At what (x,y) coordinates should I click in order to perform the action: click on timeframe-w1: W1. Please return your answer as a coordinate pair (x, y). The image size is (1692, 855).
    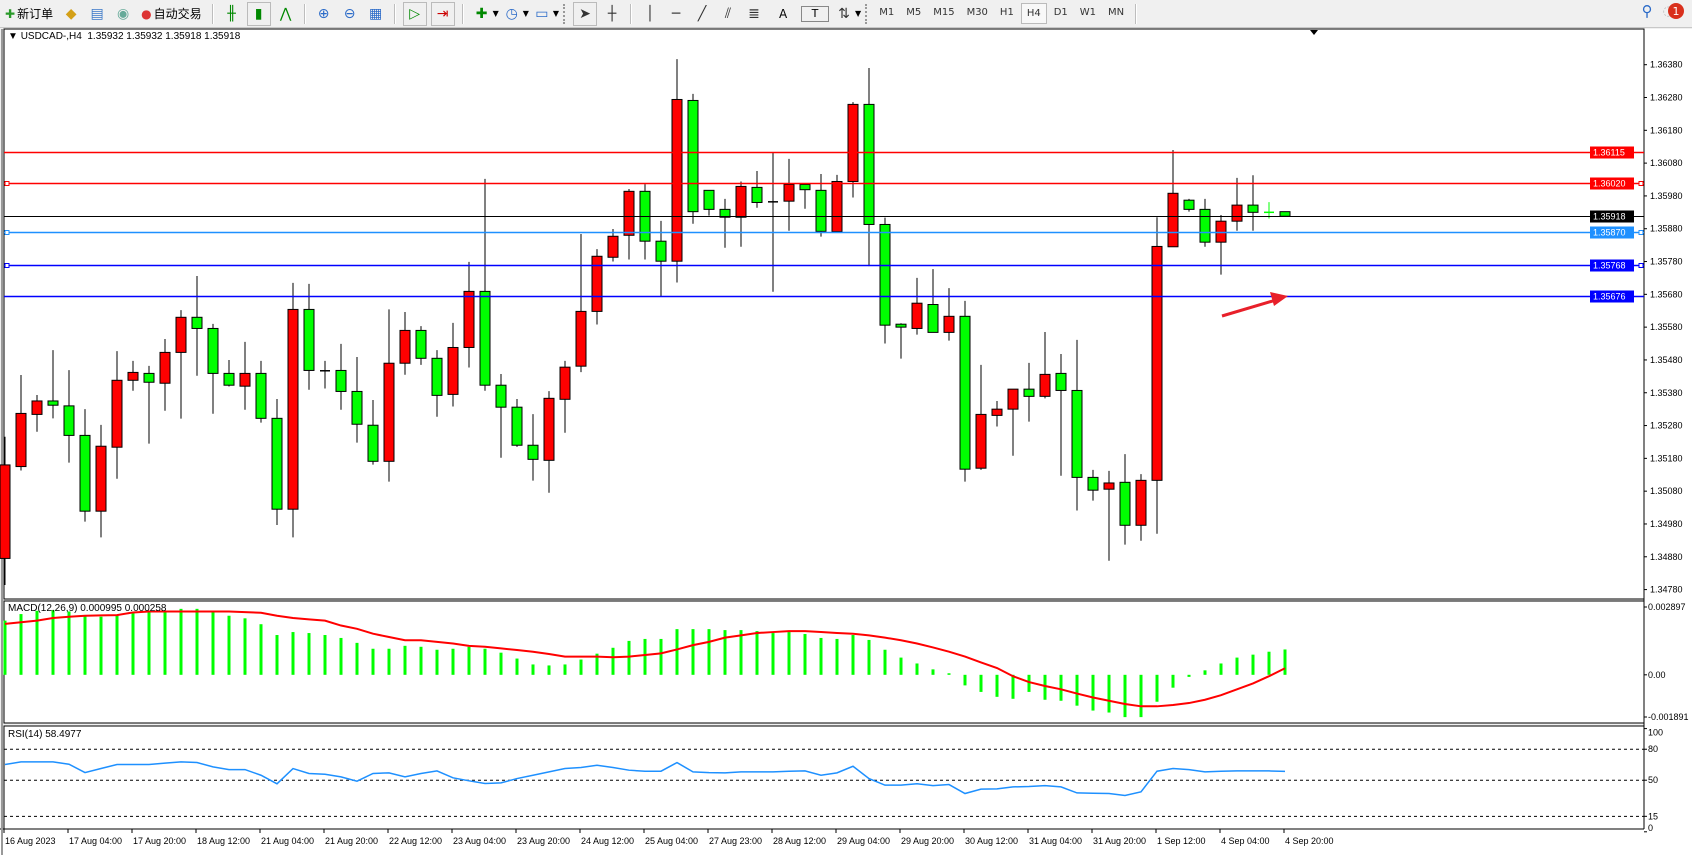
    Looking at the image, I should click on (1088, 12).